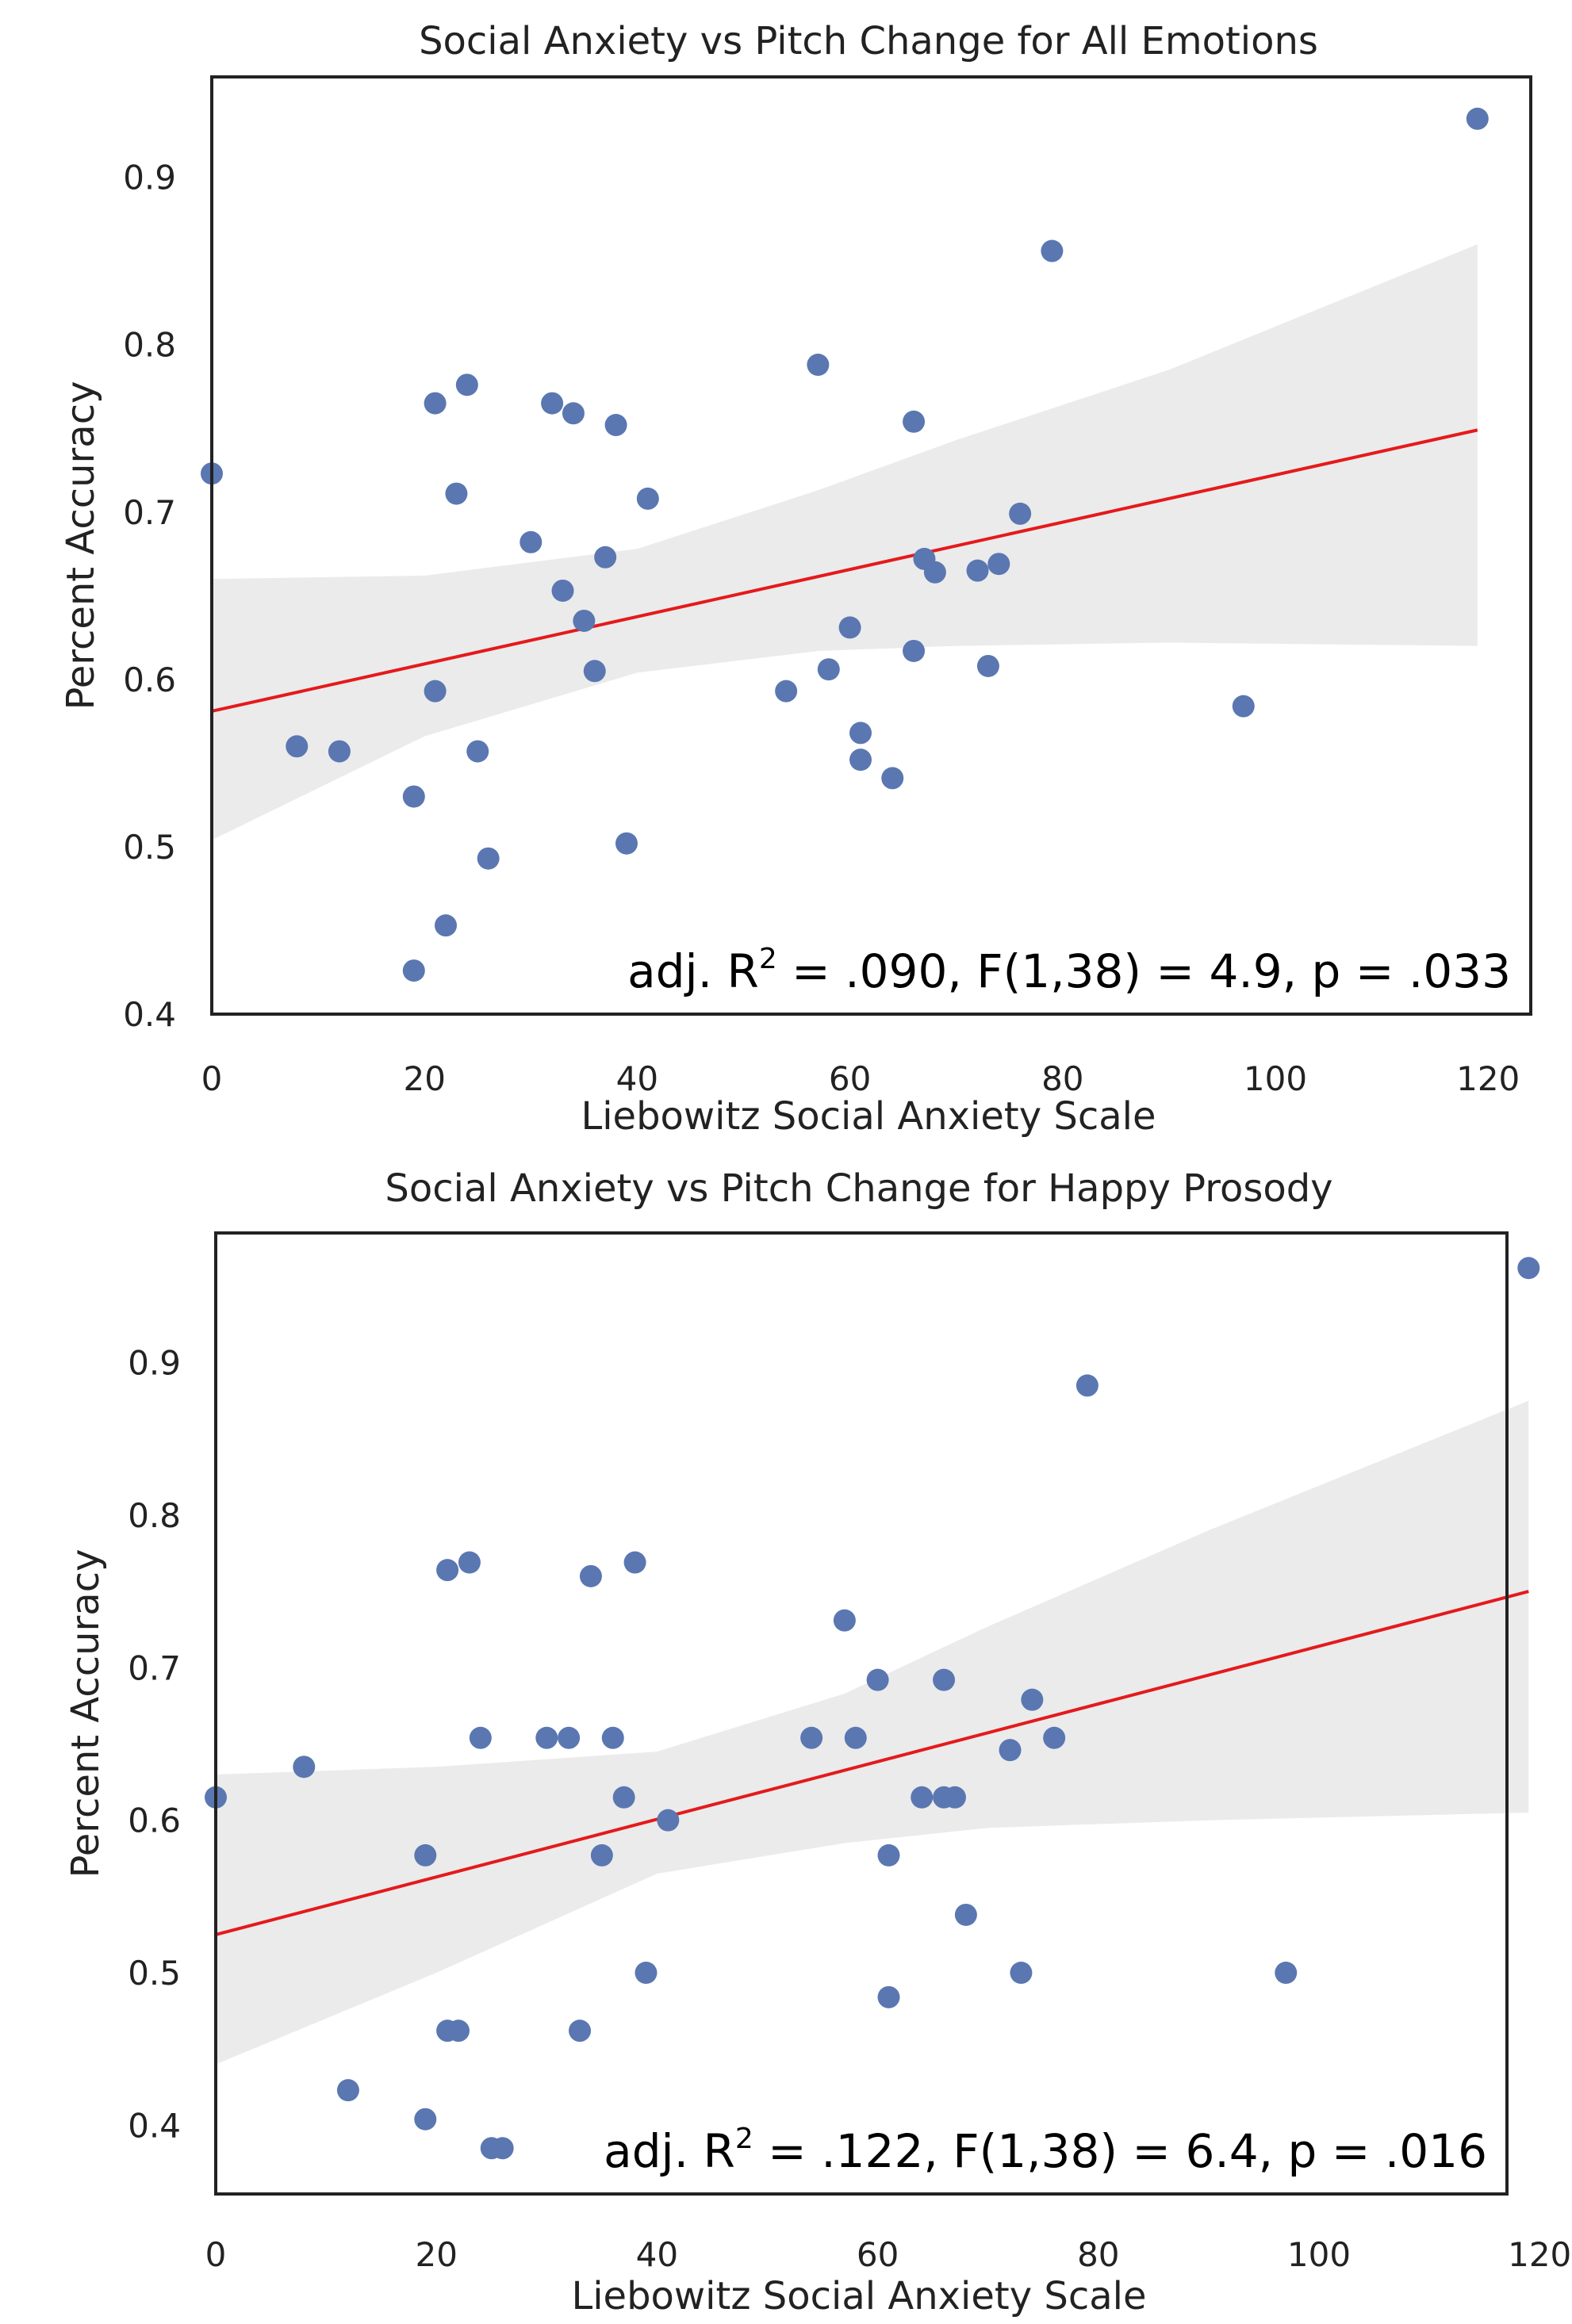  I want to click on x-tick-label: 40, so click(637, 1078).